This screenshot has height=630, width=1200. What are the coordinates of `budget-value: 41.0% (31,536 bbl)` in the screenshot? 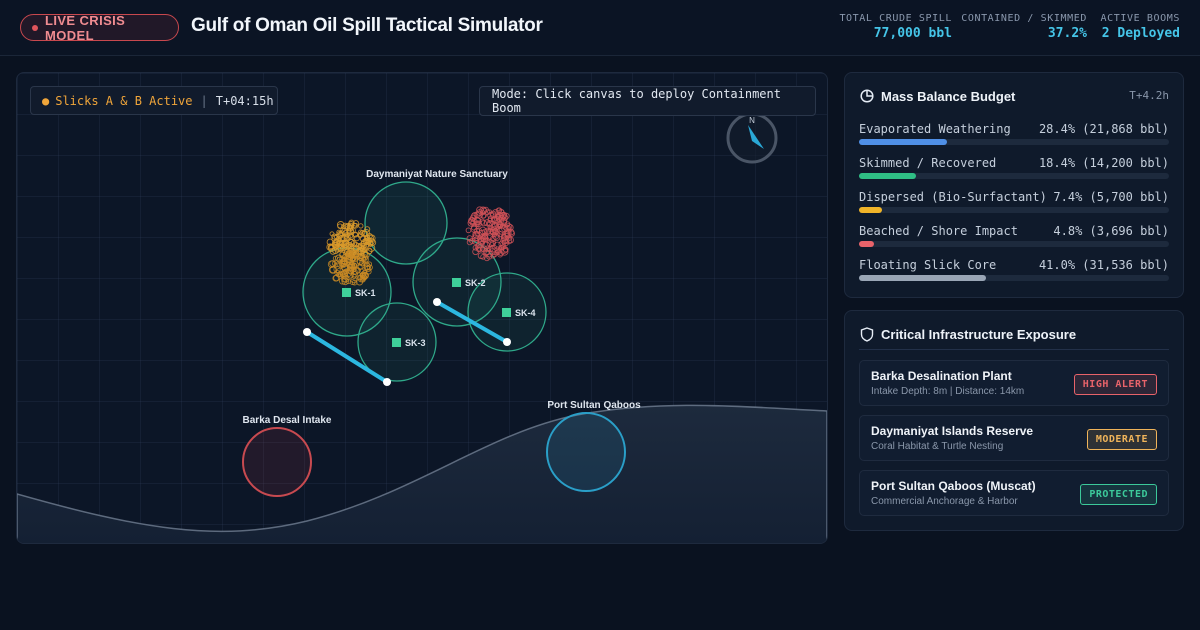 It's located at (1103, 265).